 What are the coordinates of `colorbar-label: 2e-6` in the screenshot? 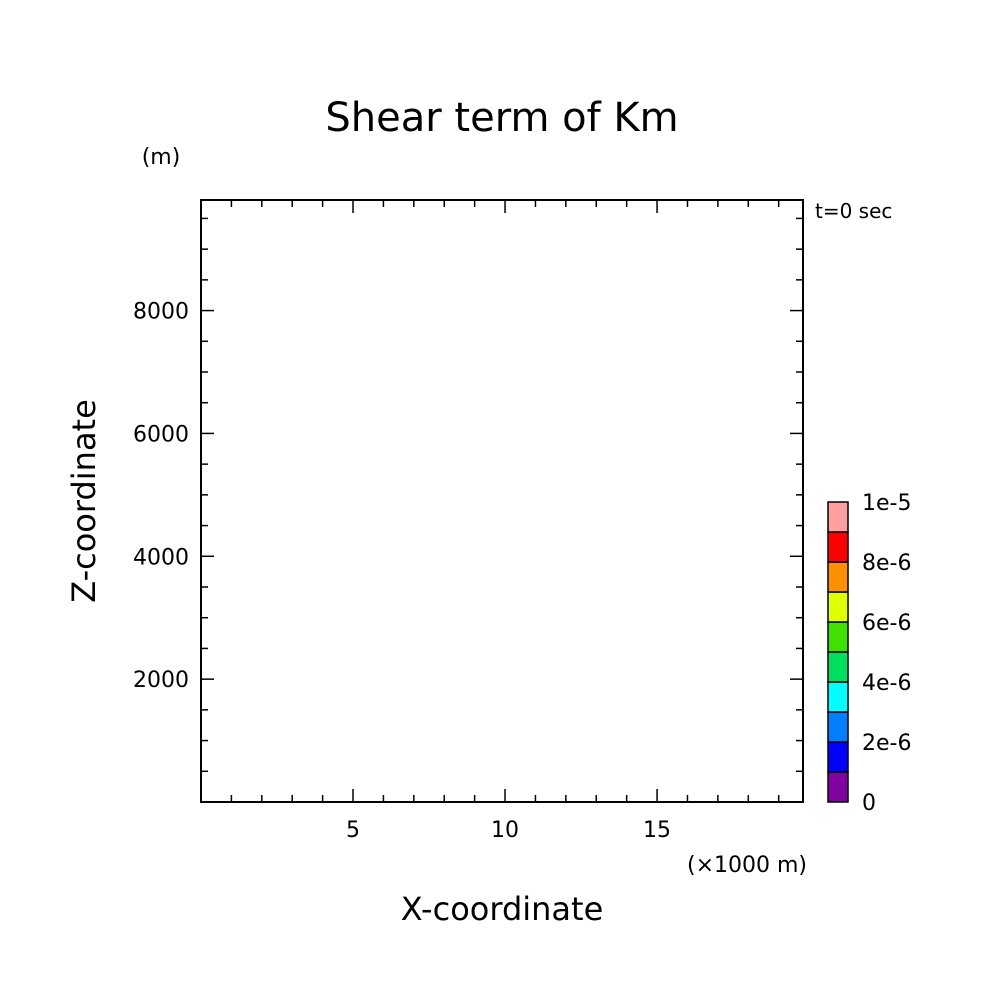 It's located at (886, 743).